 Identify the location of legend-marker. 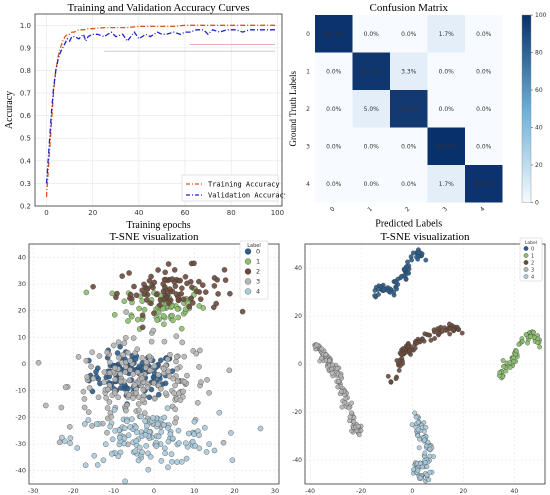
(248, 251).